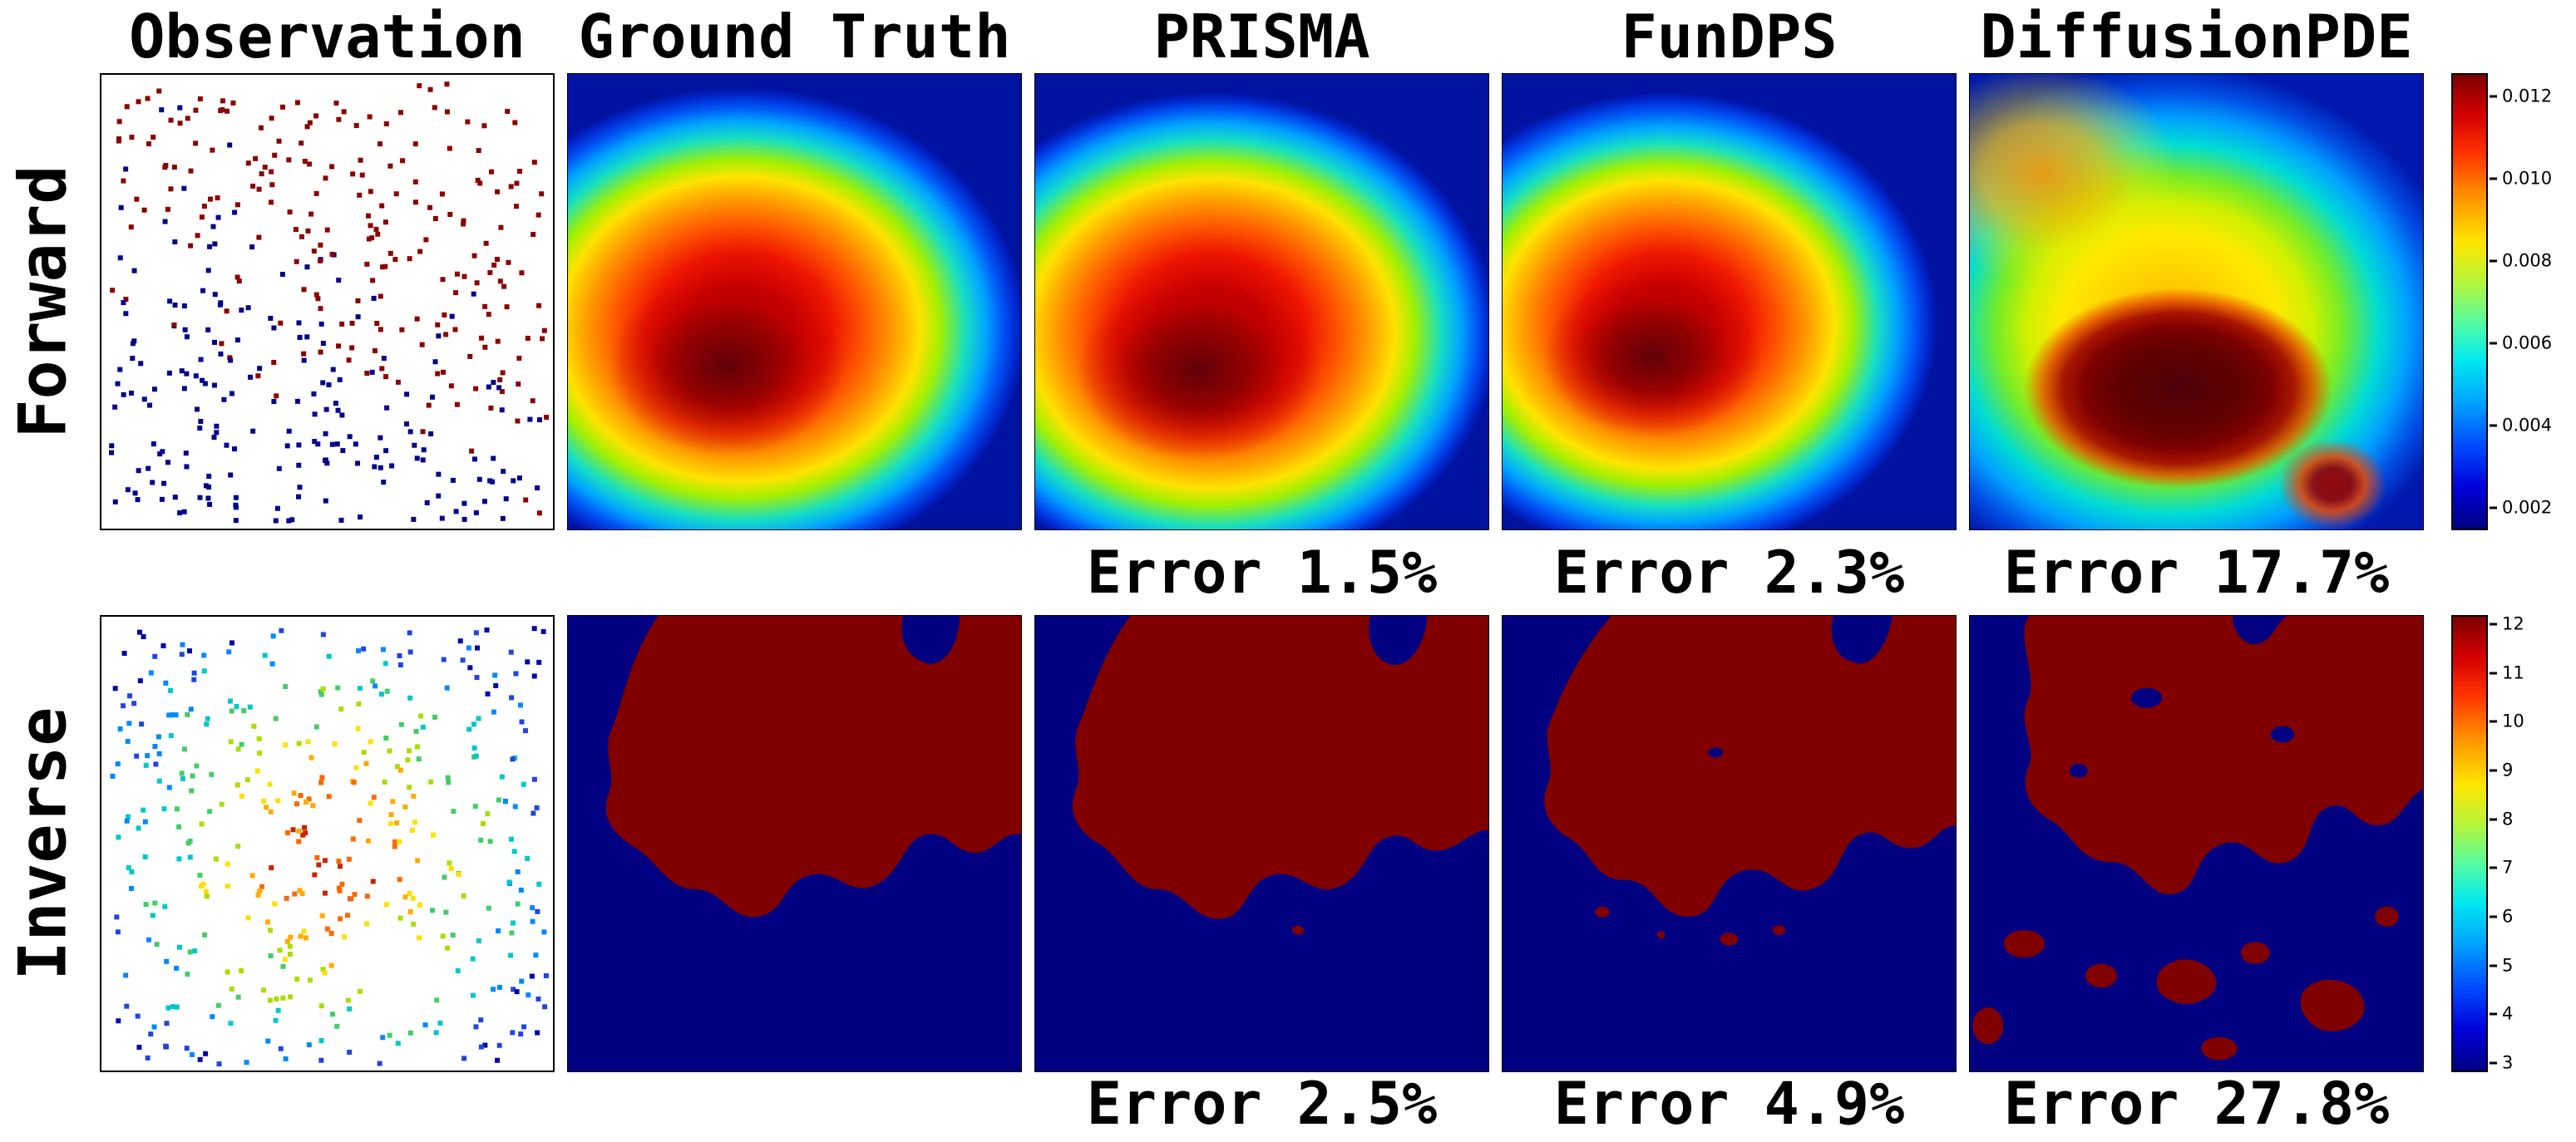 The image size is (2576, 1142). I want to click on forward-colorbar-tick: 0.004, so click(2521, 425).